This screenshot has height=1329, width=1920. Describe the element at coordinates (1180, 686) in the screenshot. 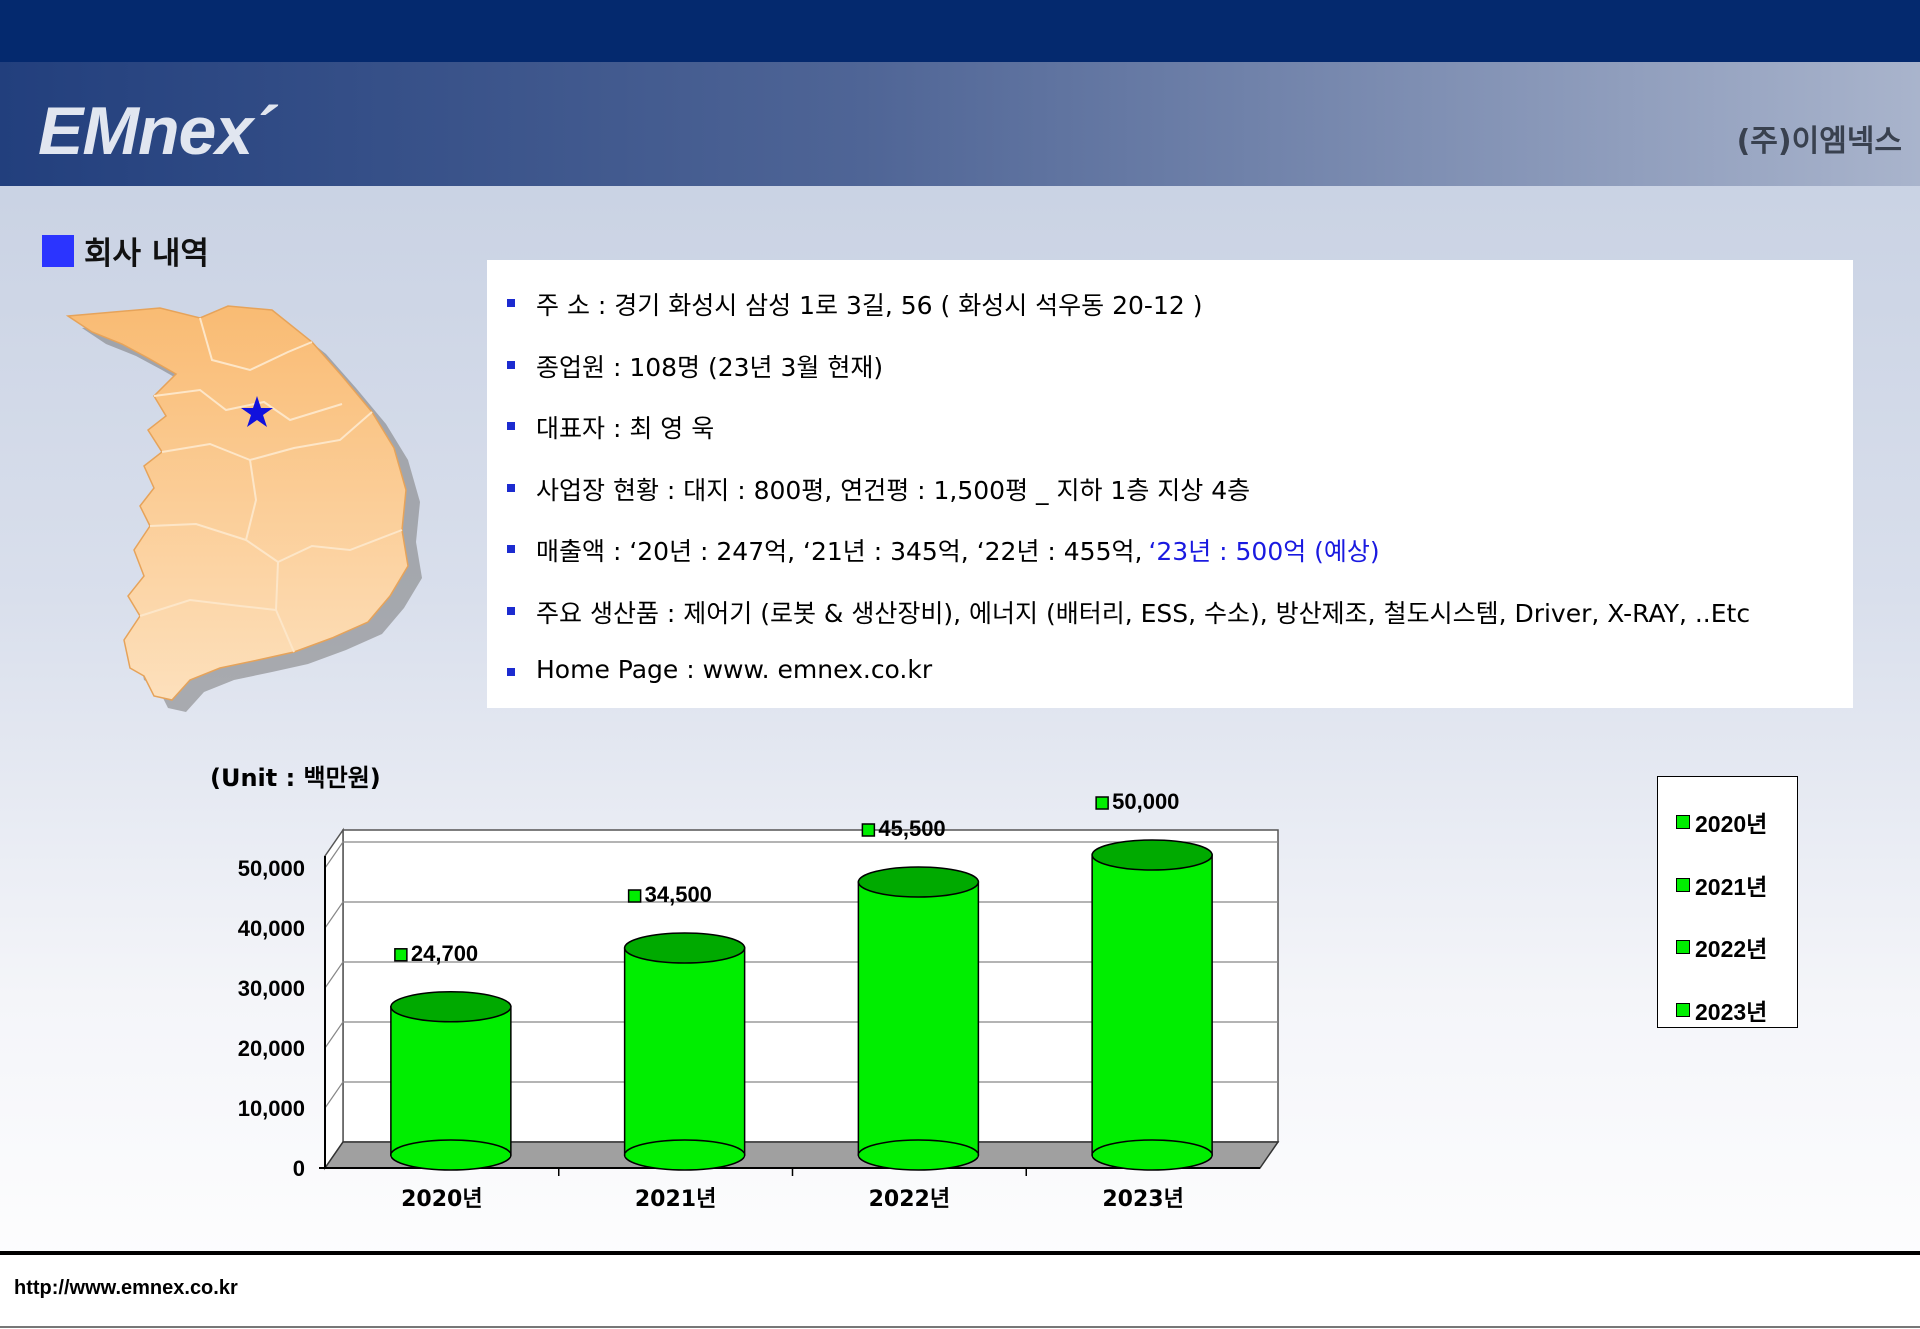

I see `info-homepage: Home Page : www. emnex.co.kr` at that location.